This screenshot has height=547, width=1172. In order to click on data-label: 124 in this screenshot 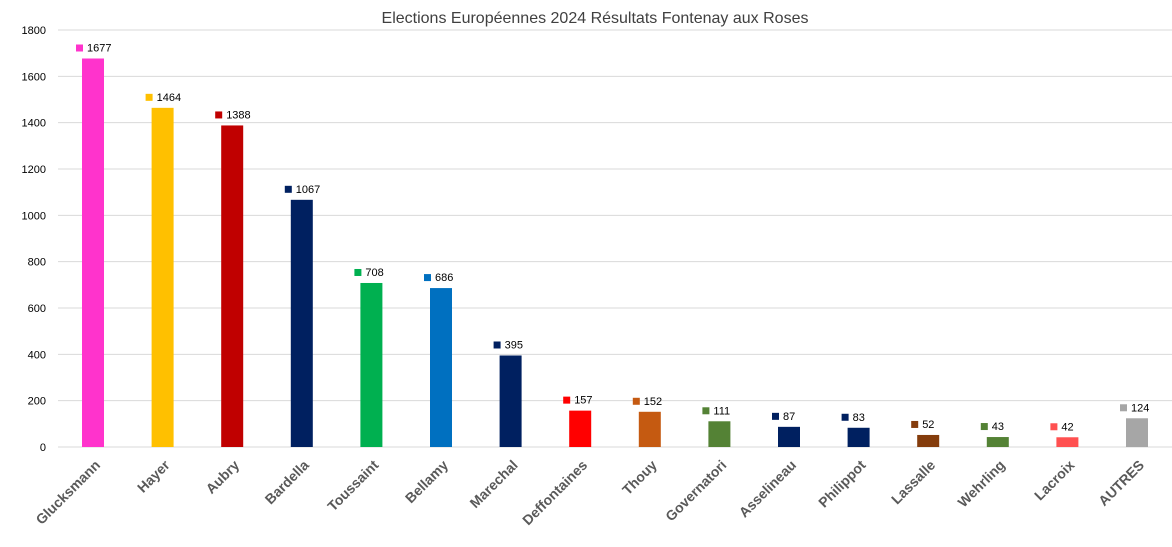, I will do `click(1140, 408)`.